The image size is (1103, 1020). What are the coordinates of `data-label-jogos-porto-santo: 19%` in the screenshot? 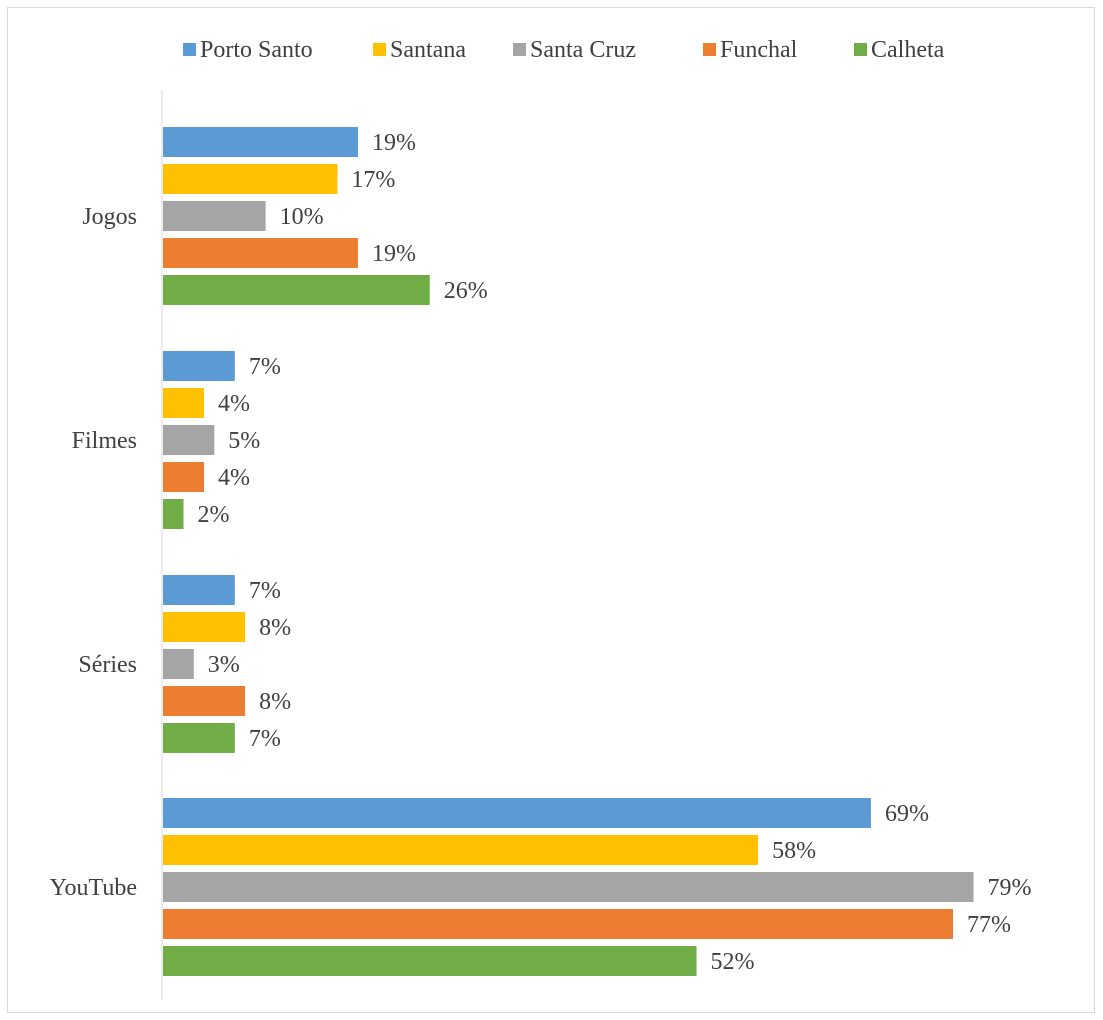 It's located at (394, 143).